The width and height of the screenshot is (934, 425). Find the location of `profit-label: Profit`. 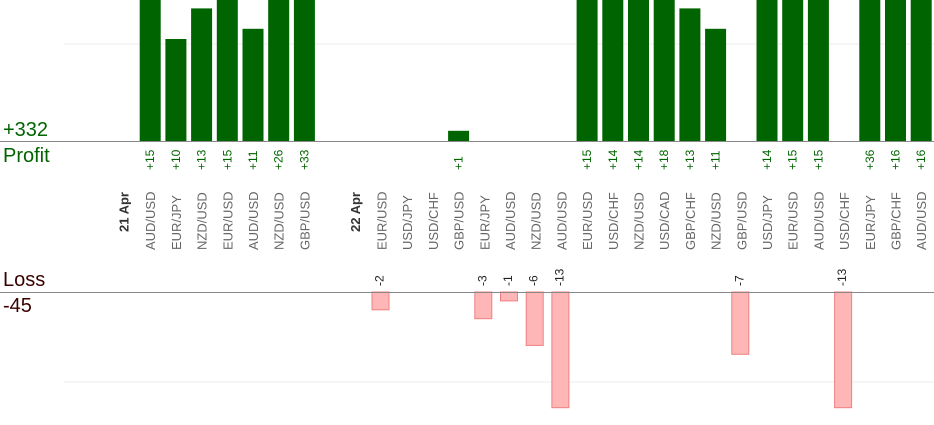

profit-label: Profit is located at coordinates (26, 156).